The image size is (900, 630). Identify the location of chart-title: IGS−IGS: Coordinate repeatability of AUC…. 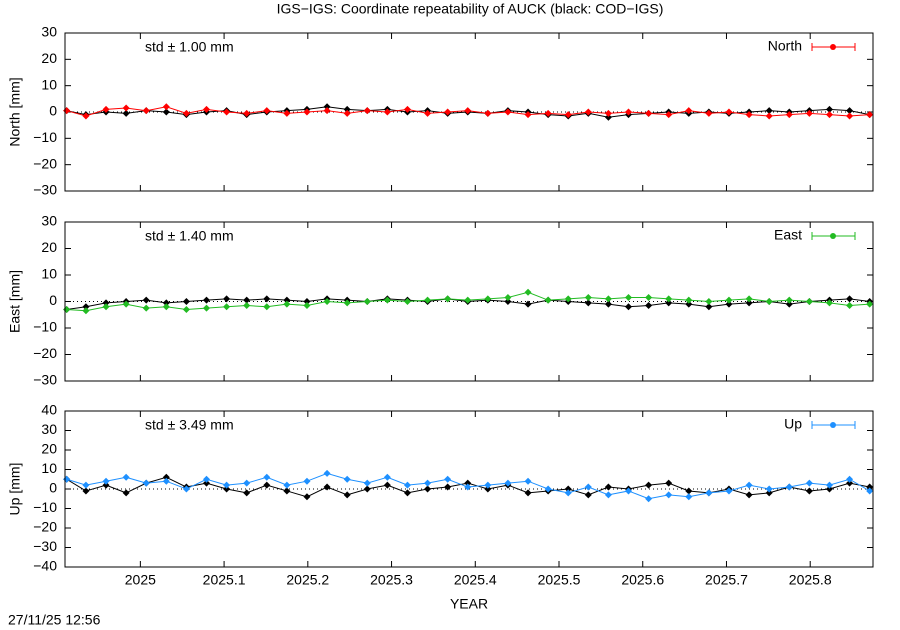
(470, 9).